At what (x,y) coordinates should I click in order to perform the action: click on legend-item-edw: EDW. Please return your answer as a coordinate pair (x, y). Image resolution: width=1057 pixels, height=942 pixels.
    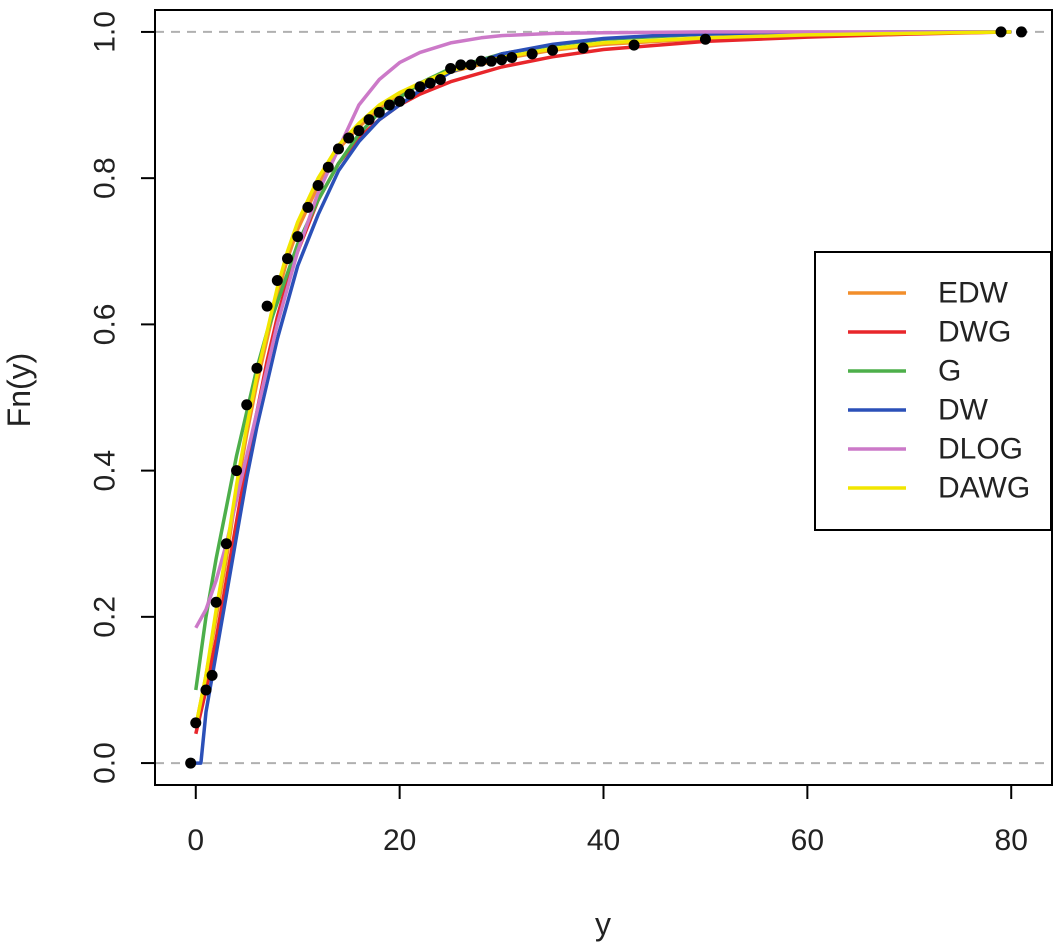
    Looking at the image, I should click on (928, 293).